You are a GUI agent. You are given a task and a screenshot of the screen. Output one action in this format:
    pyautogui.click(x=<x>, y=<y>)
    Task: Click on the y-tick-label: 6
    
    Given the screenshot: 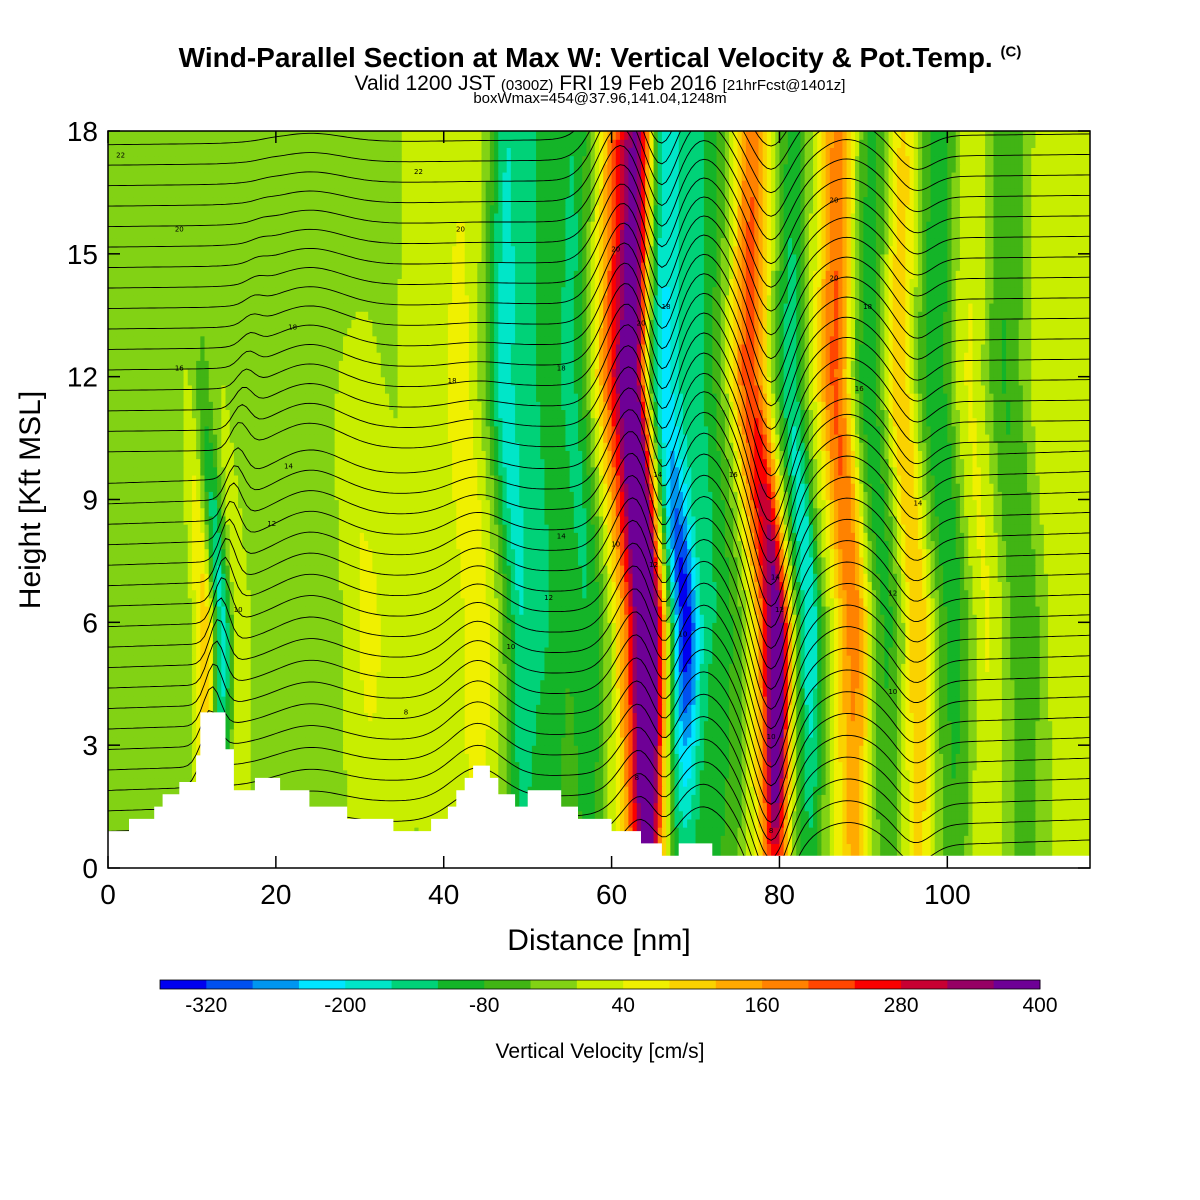 What is the action you would take?
    pyautogui.click(x=90, y=622)
    